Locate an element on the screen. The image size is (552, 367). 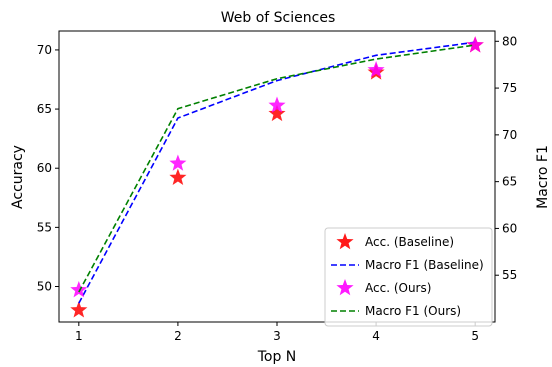
legend-swatch-acc-baseline is located at coordinates (345, 241).